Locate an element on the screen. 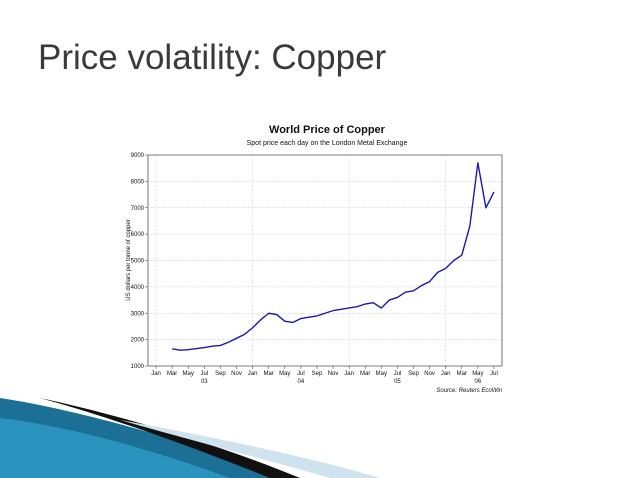 This screenshot has height=478, width=638. y-tick-label: 9000 is located at coordinates (138, 156).